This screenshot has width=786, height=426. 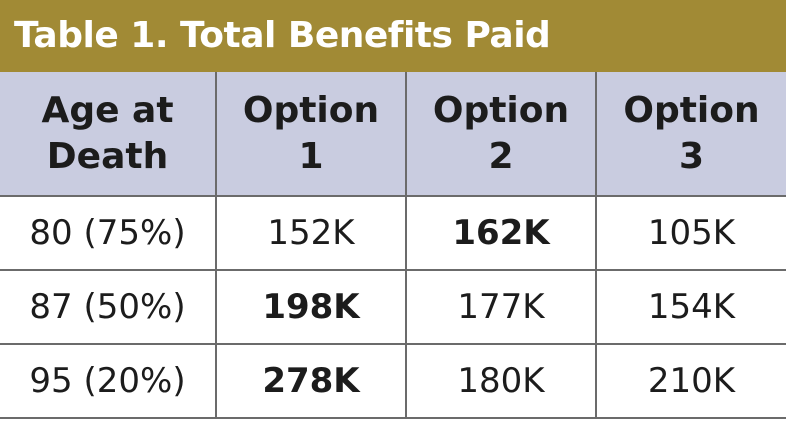 I want to click on cell-option-1: 198K, so click(x=311, y=307).